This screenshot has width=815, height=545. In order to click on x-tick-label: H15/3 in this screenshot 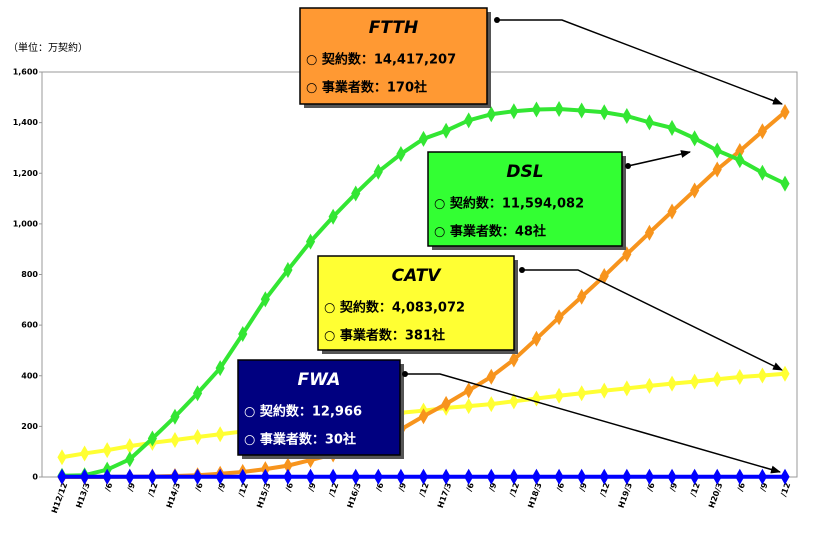, I will do `click(263, 495)`.